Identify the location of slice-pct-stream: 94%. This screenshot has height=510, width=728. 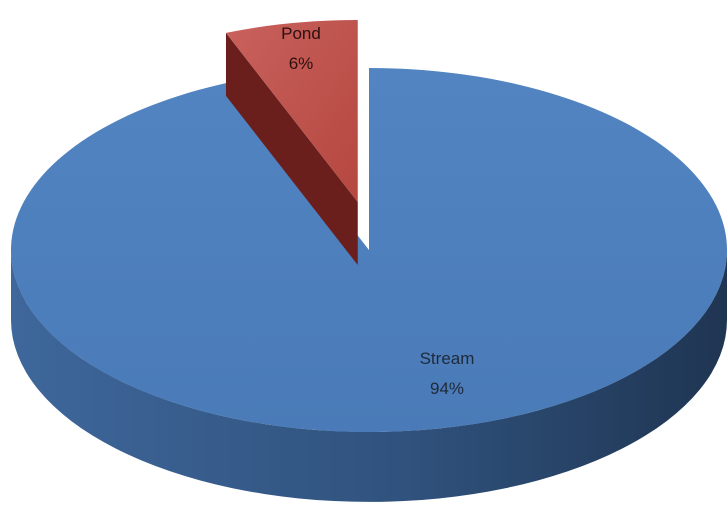
(447, 388).